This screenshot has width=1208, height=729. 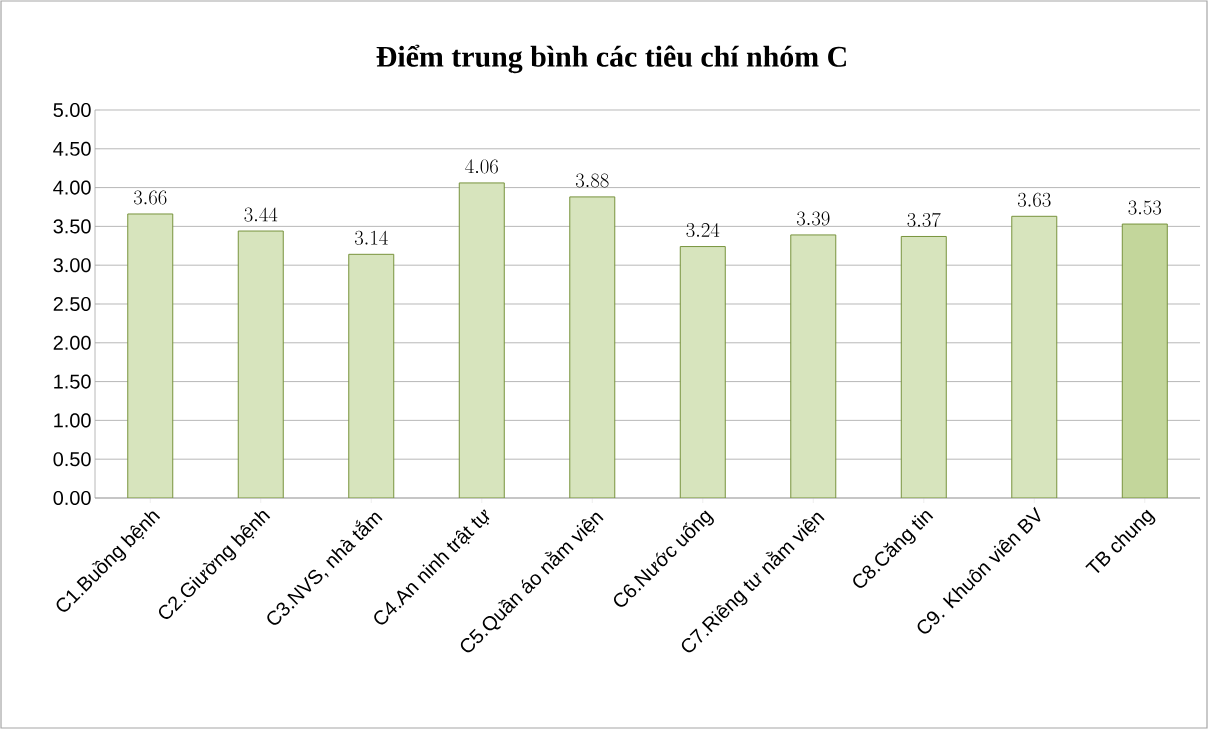 I want to click on y-tick-label: 4.00, so click(x=72, y=187).